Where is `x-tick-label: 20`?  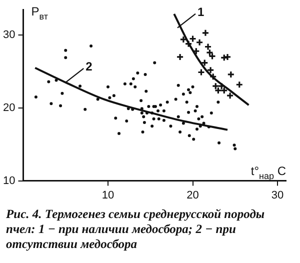
x-tick-label: 20 is located at coordinates (192, 195).